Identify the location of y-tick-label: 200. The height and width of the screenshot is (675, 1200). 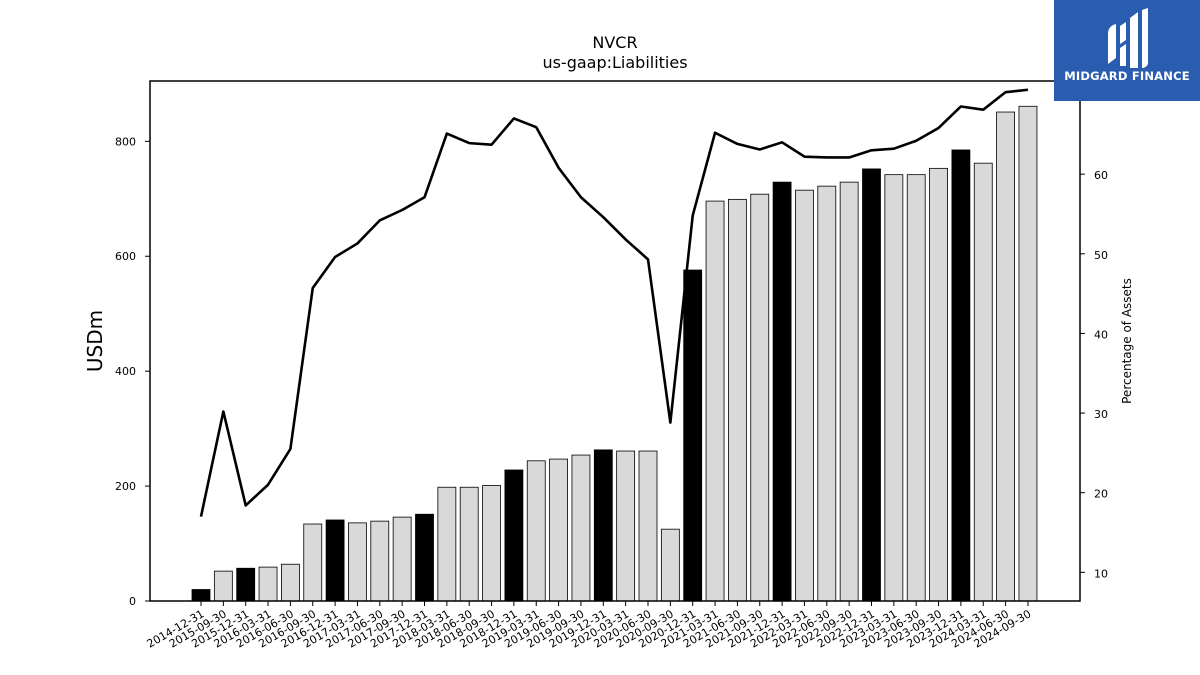
(125, 486).